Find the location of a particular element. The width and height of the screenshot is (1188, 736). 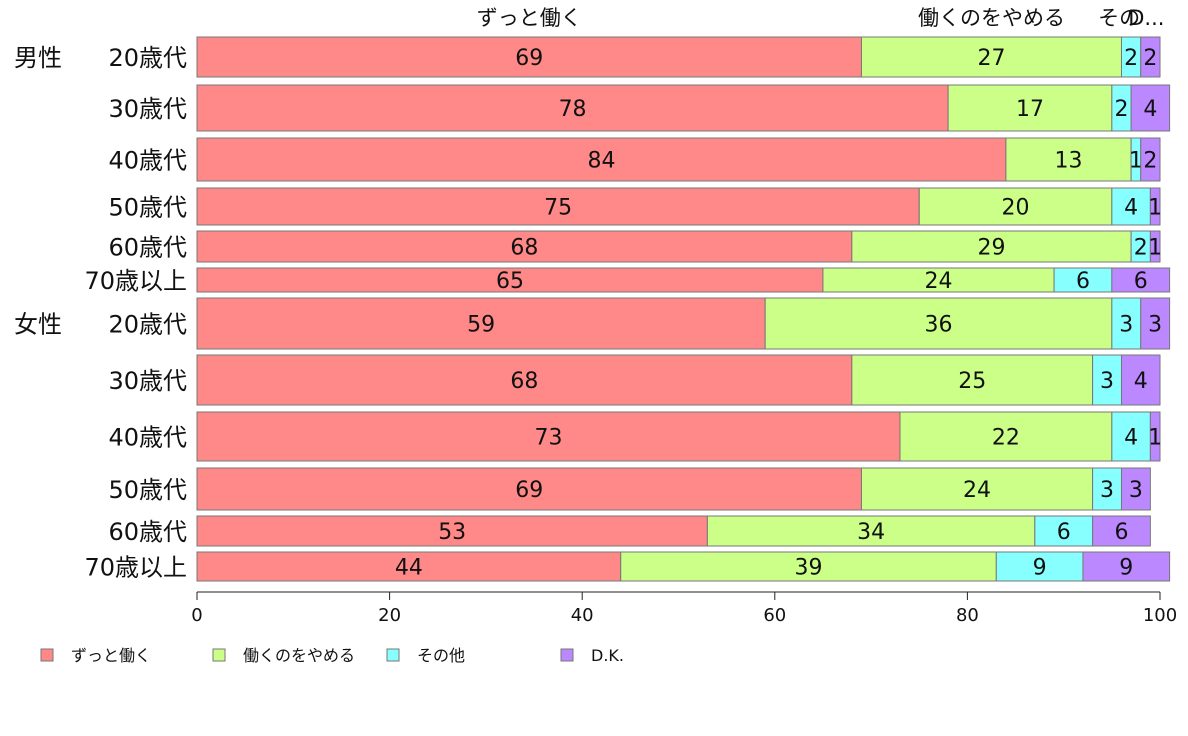

category-label: 50歳代 is located at coordinates (147, 490).